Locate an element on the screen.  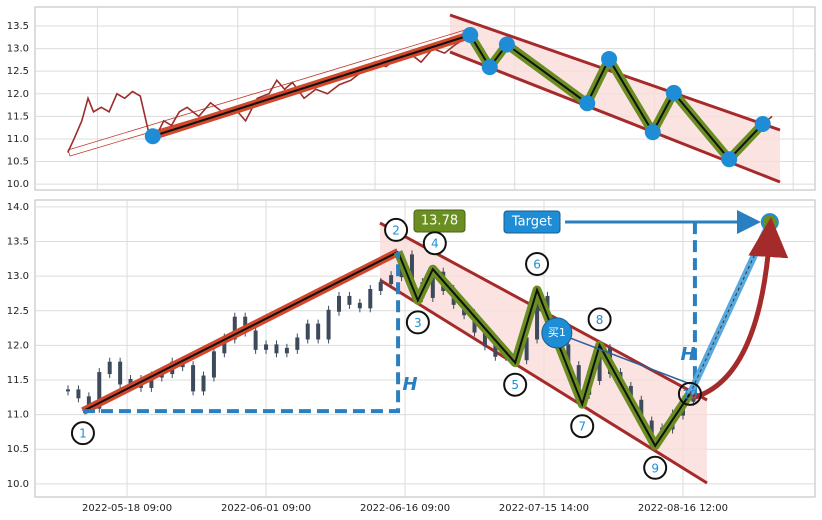
top-channel-fill is located at coordinates (615, 98).